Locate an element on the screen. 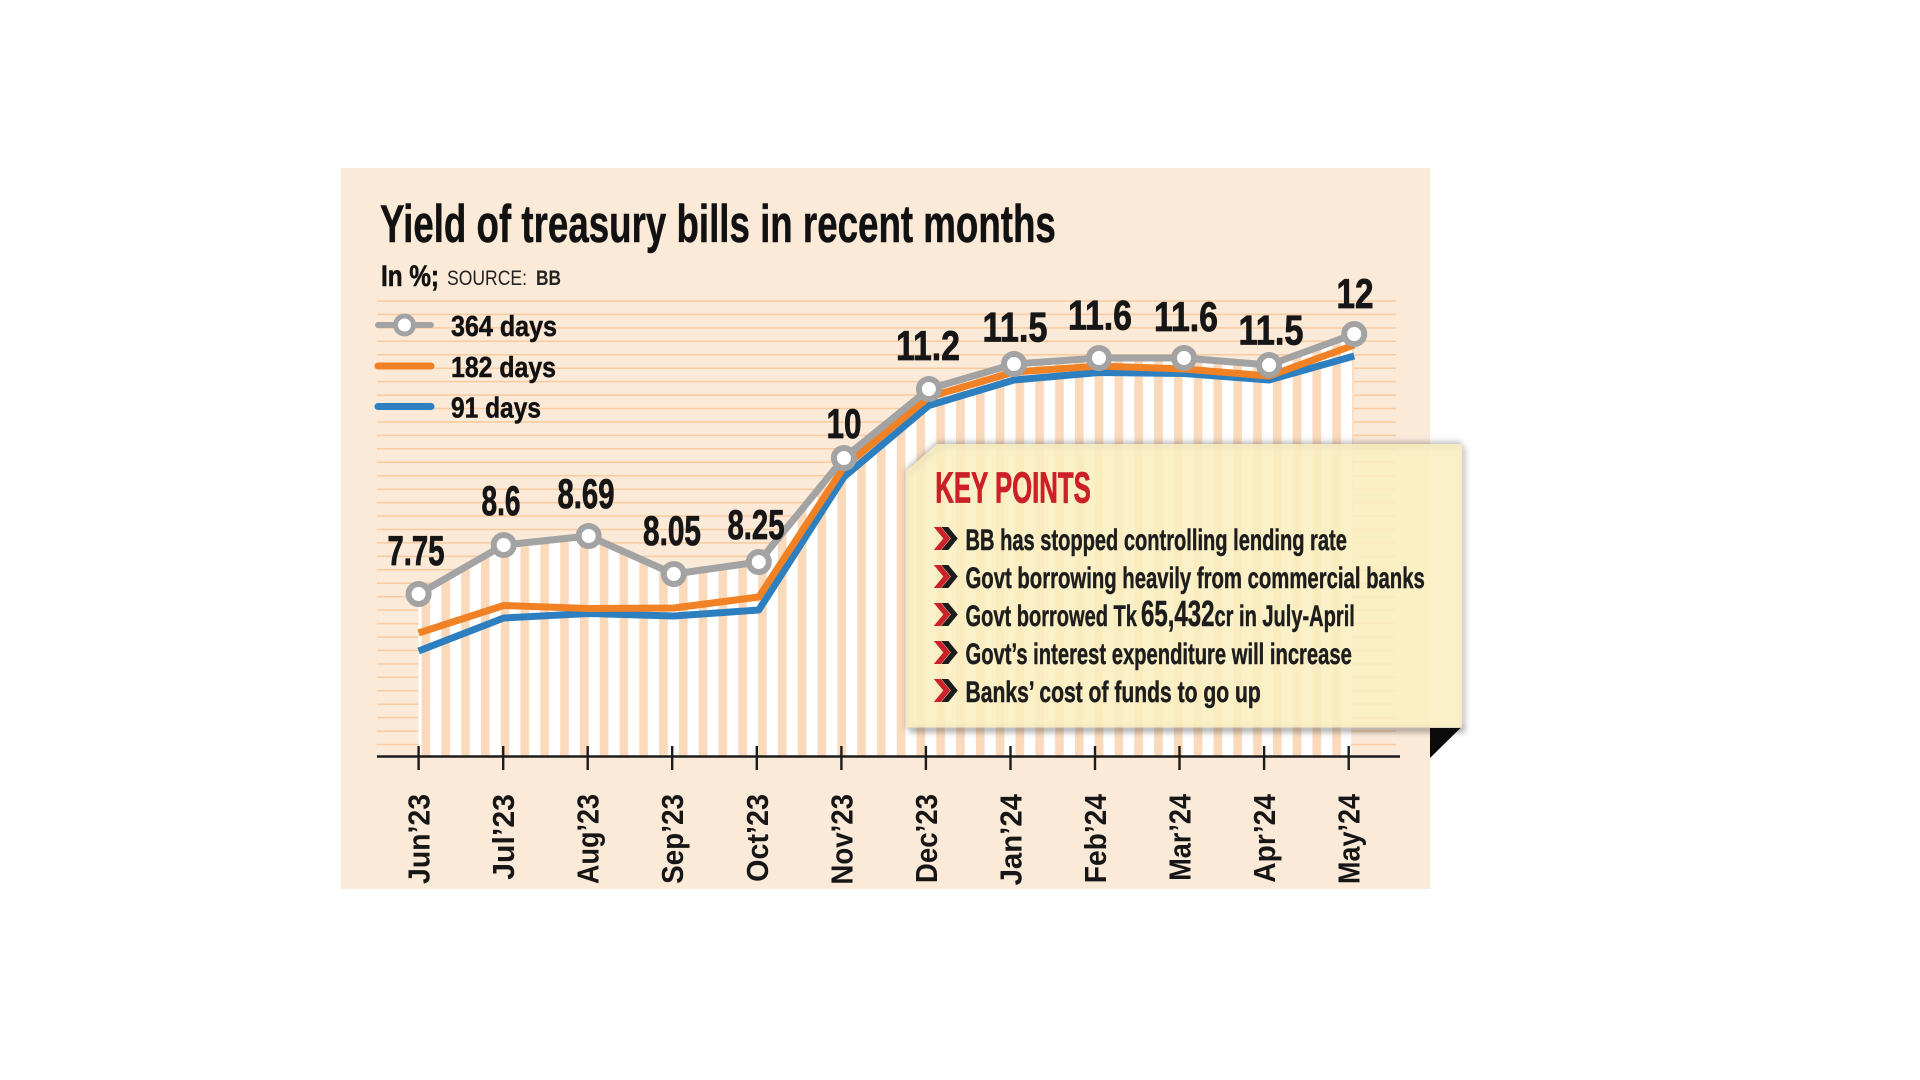 The image size is (1920, 1080). svg-text: 364 days is located at coordinates (504, 325).